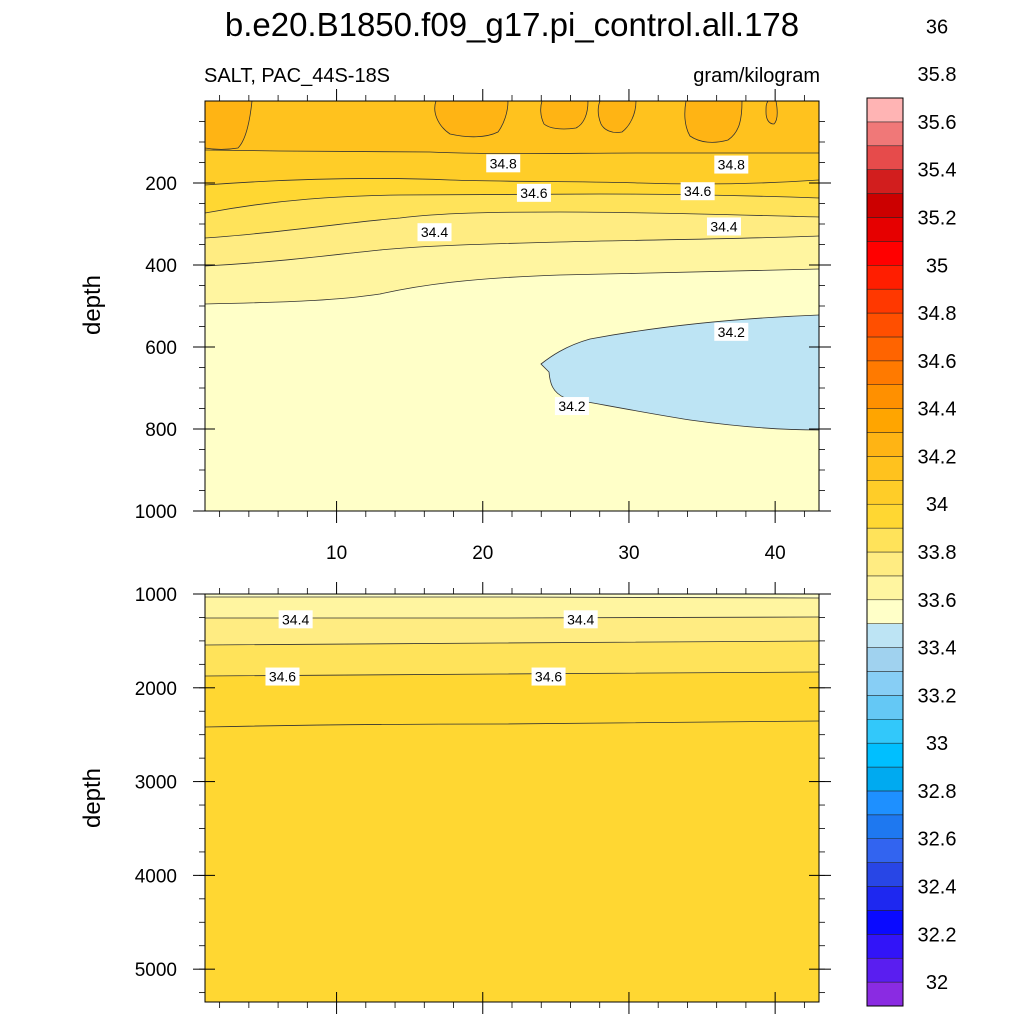 This screenshot has height=1024, width=1024. What do you see at coordinates (937, 505) in the screenshot?
I see `colorbar-label: 34` at bounding box center [937, 505].